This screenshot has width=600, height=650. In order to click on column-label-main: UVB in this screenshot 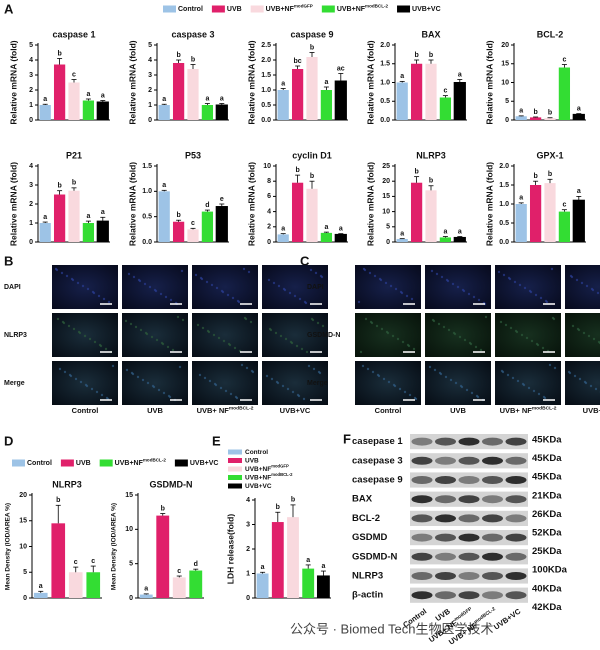, I will do `click(458, 410)`.